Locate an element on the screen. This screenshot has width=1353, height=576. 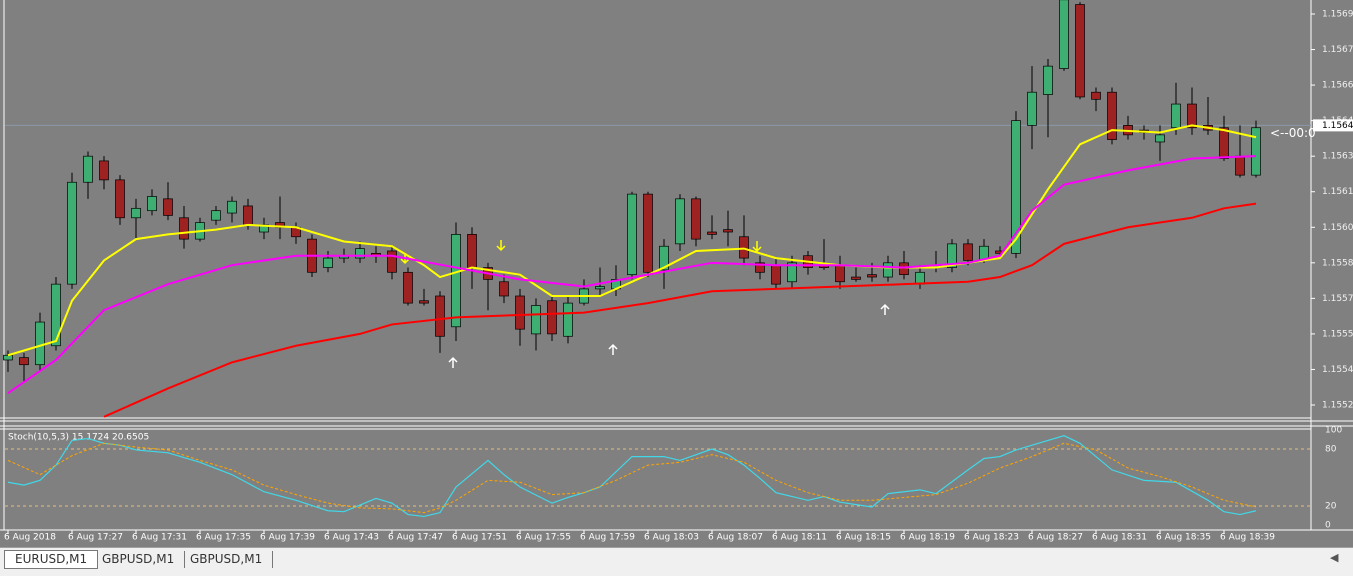
time-label: 6 Aug 17:59 is located at coordinates (607, 538).